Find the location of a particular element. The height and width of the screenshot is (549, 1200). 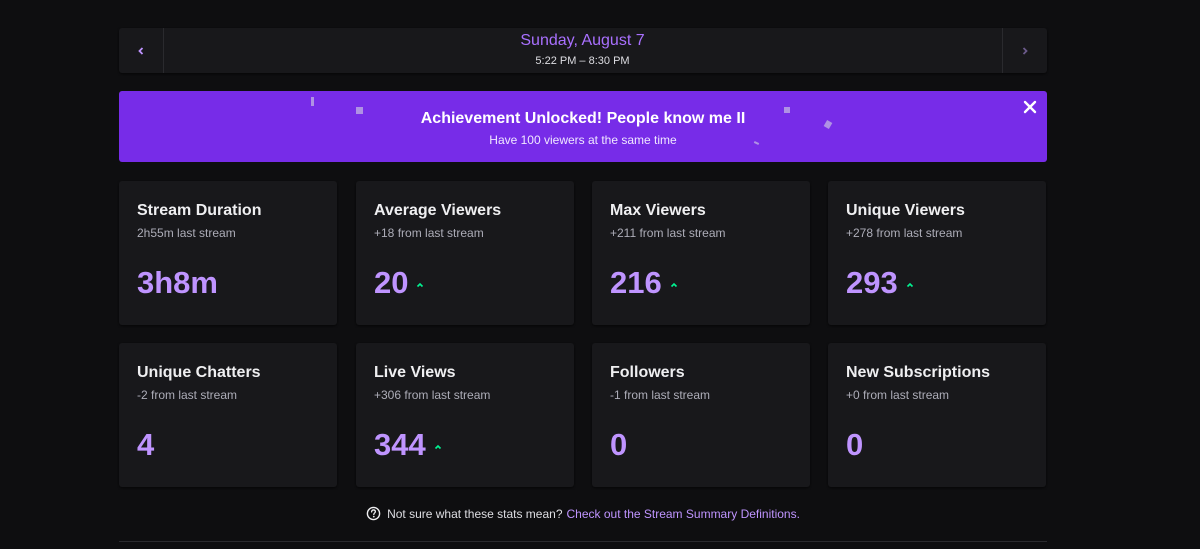

stat-card-unique-chatters: Unique Chatters -2 from last stream 4 is located at coordinates (228, 415).